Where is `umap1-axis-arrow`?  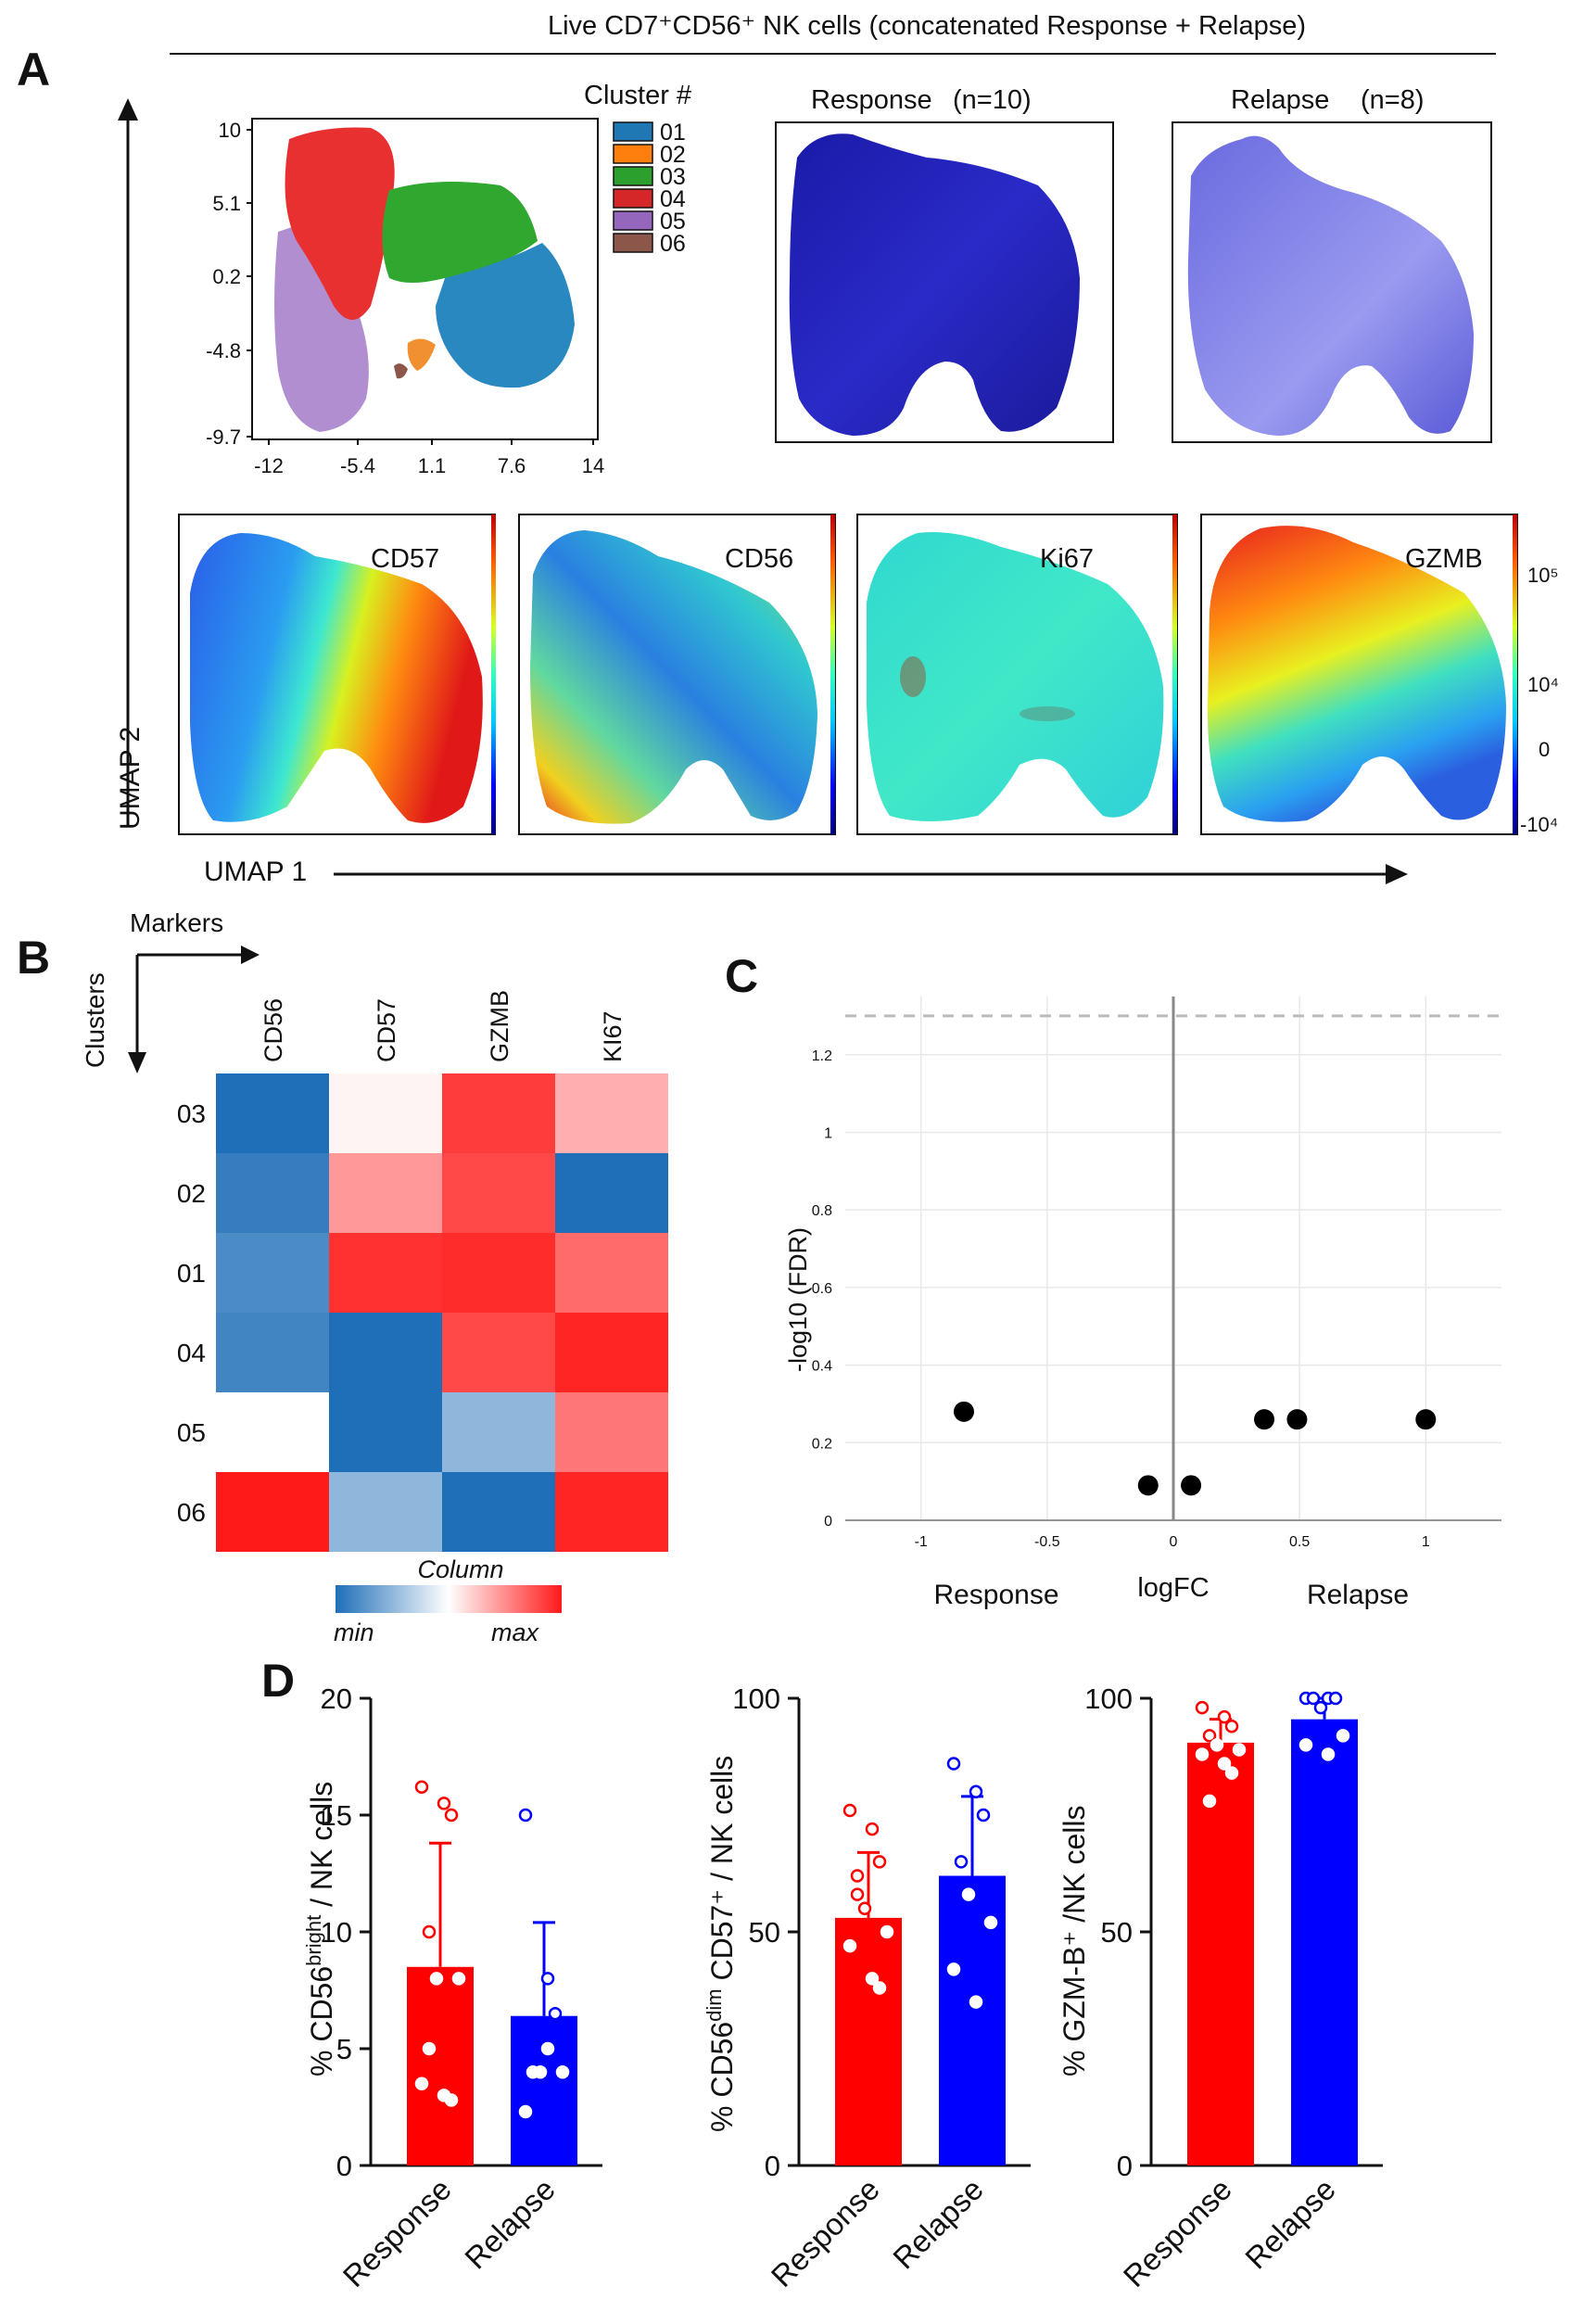 umap1-axis-arrow is located at coordinates (871, 874).